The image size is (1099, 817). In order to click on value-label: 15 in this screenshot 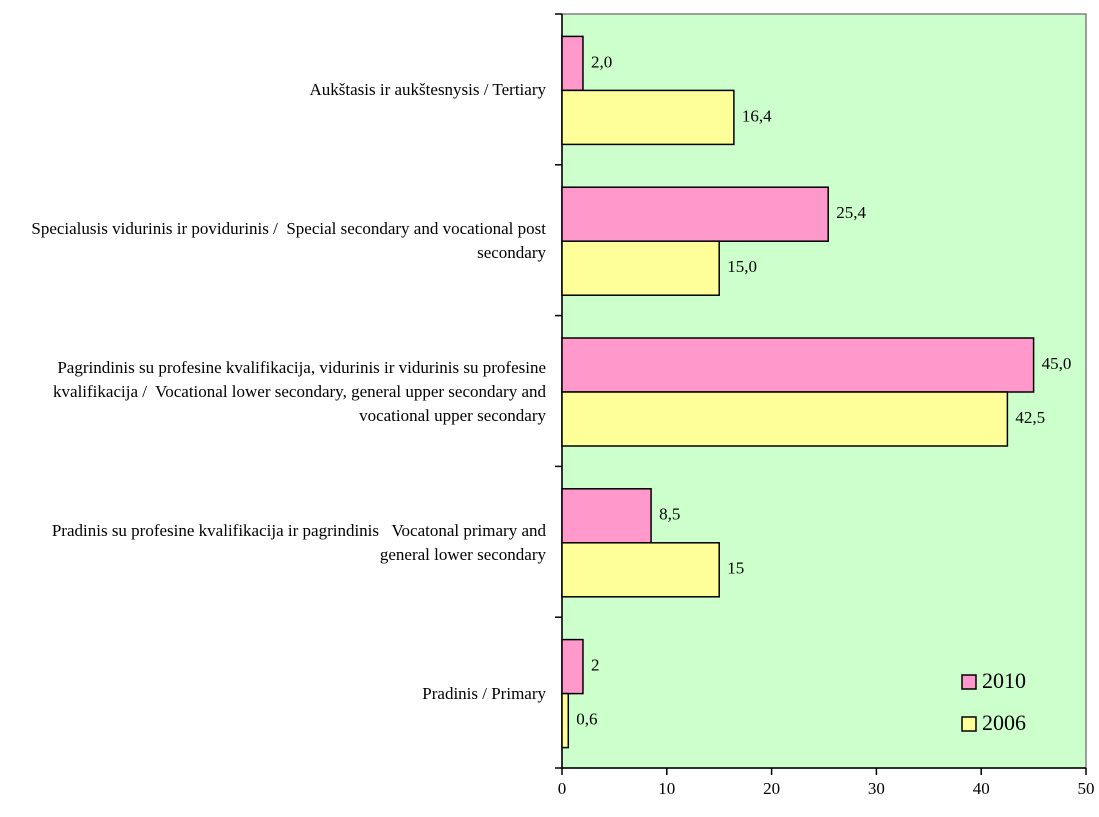, I will do `click(735, 568)`.